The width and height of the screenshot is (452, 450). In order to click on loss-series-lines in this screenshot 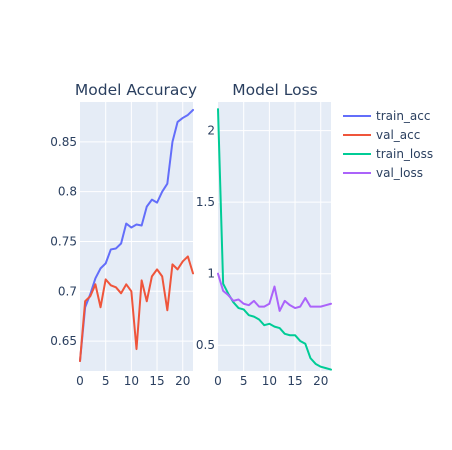, I will do `click(274, 239)`.